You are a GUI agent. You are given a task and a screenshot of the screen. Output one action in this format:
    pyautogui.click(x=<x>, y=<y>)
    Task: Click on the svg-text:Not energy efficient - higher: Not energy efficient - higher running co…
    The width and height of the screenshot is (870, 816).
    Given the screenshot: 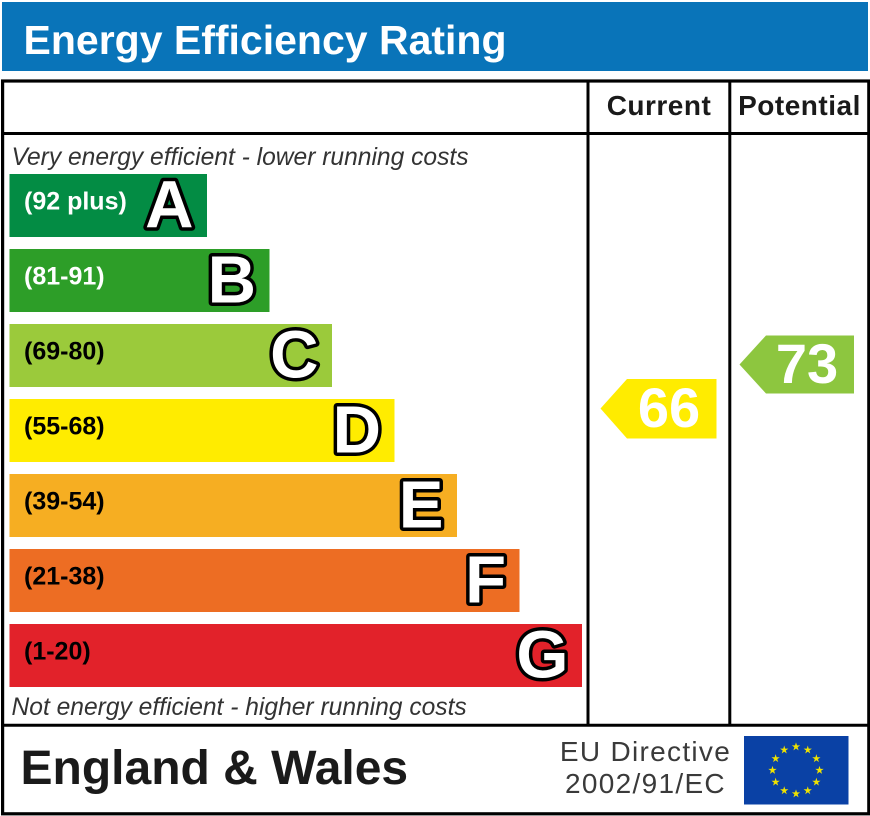 What is the action you would take?
    pyautogui.click(x=239, y=707)
    